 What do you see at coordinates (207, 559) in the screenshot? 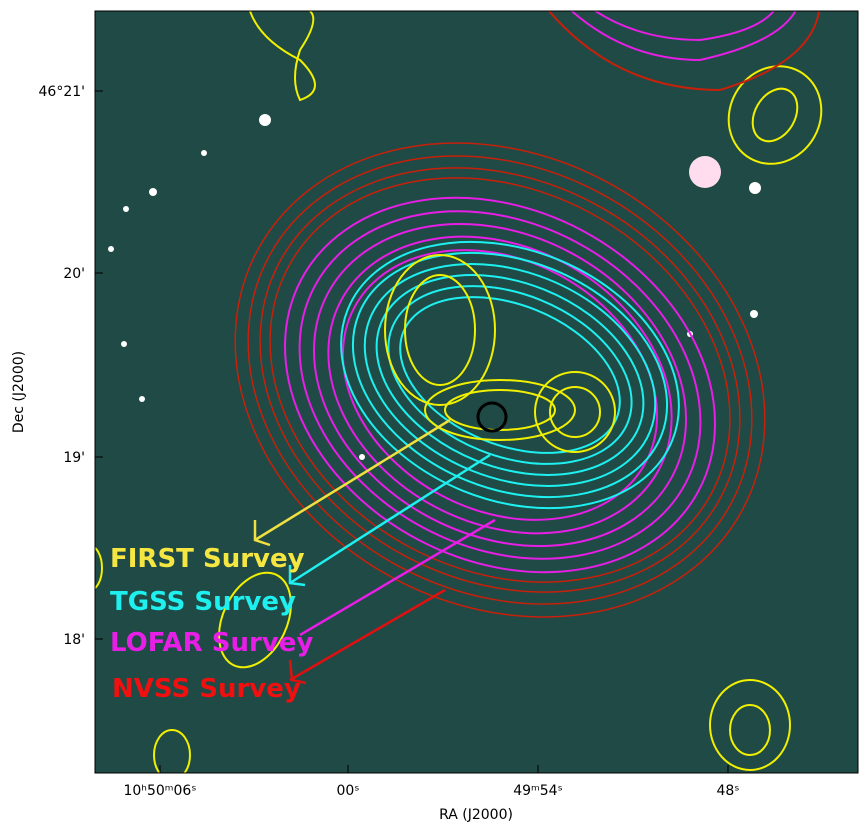
I see `legend-label: FIRST Survey` at bounding box center [207, 559].